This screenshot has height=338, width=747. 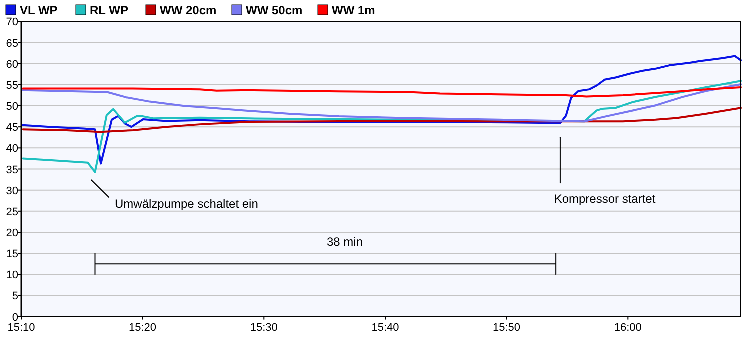 I want to click on y-tick-label: 30, so click(x=12, y=191).